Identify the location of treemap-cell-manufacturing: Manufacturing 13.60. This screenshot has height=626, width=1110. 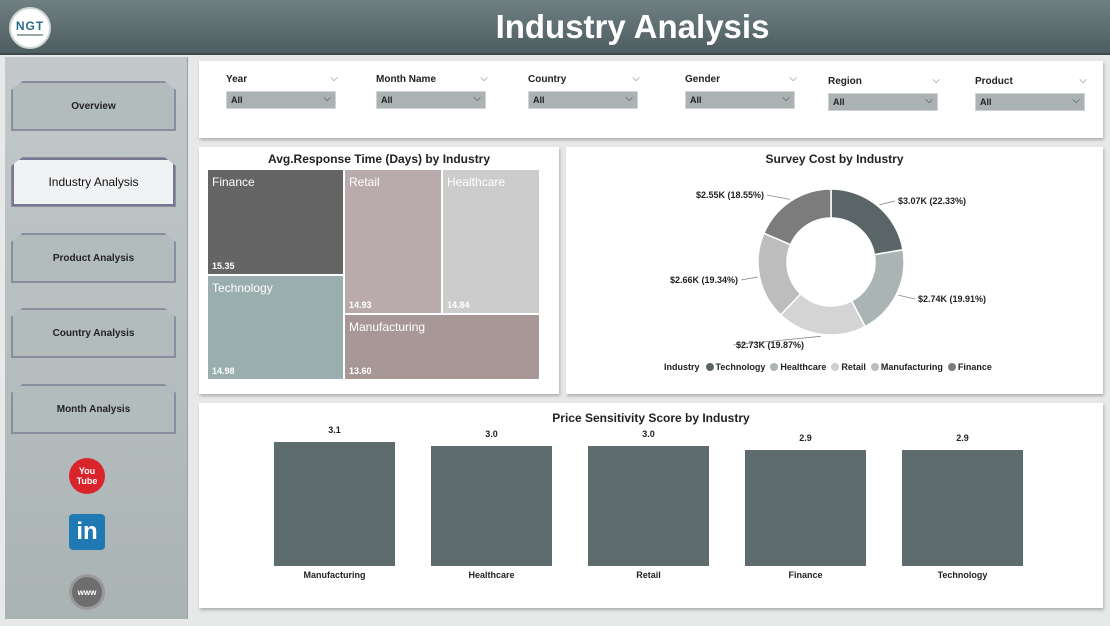
(442, 347).